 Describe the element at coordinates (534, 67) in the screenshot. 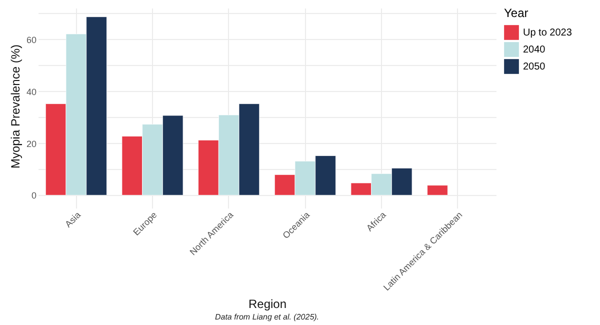

I see `legend-label: 2050` at that location.